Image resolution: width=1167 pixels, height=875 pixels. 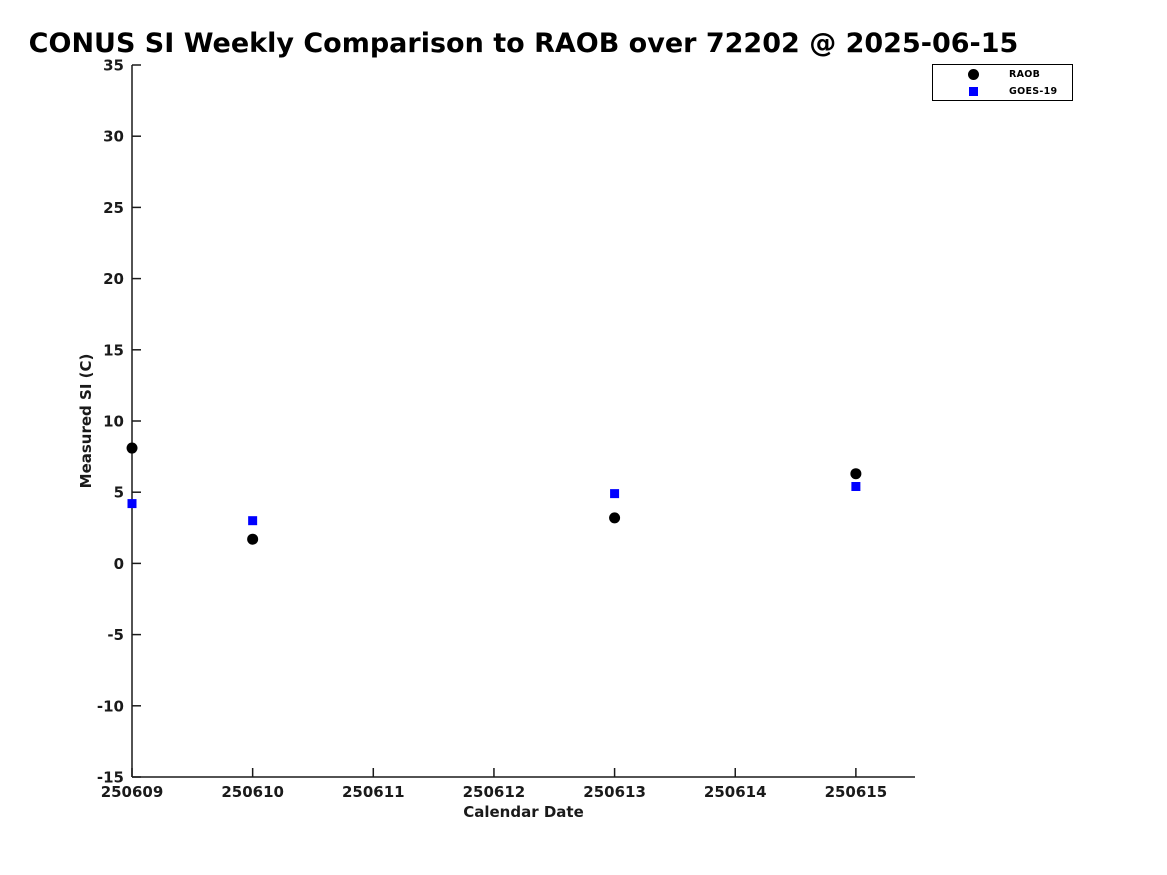 What do you see at coordinates (1002, 74) in the screenshot?
I see `legend-item-raob: RAOB` at bounding box center [1002, 74].